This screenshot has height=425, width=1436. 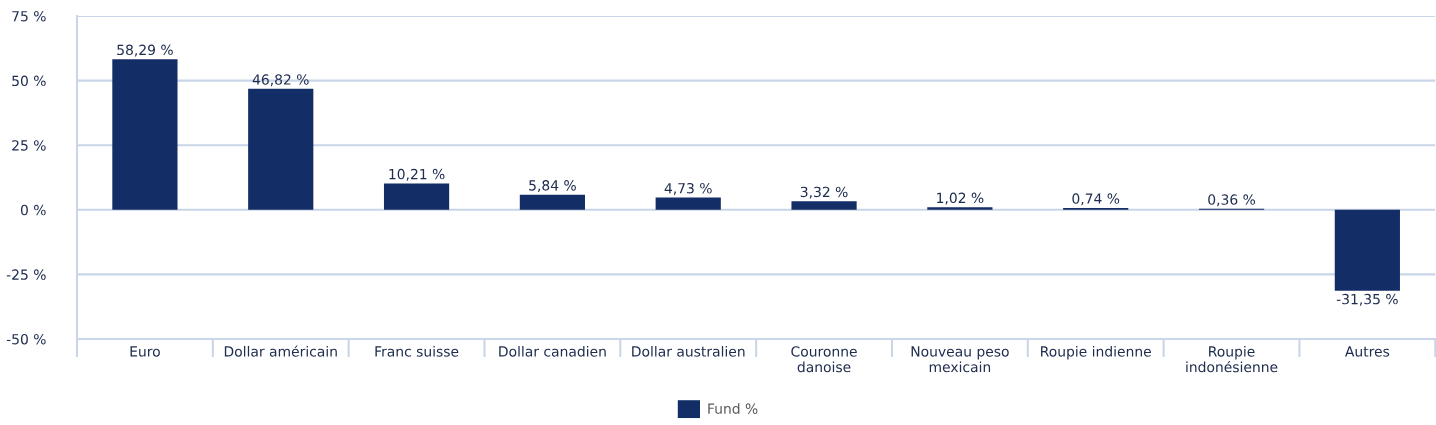 What do you see at coordinates (960, 198) in the screenshot?
I see `data-label: 1,02 %` at bounding box center [960, 198].